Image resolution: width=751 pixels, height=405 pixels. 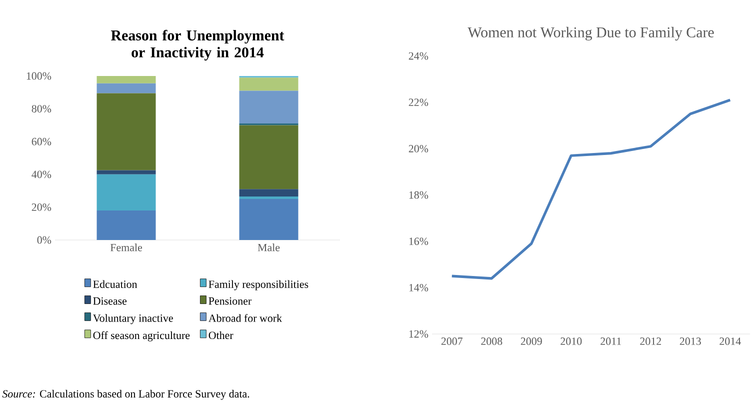 What do you see at coordinates (418, 195) in the screenshot?
I see `y-tick-label: 18%` at bounding box center [418, 195].